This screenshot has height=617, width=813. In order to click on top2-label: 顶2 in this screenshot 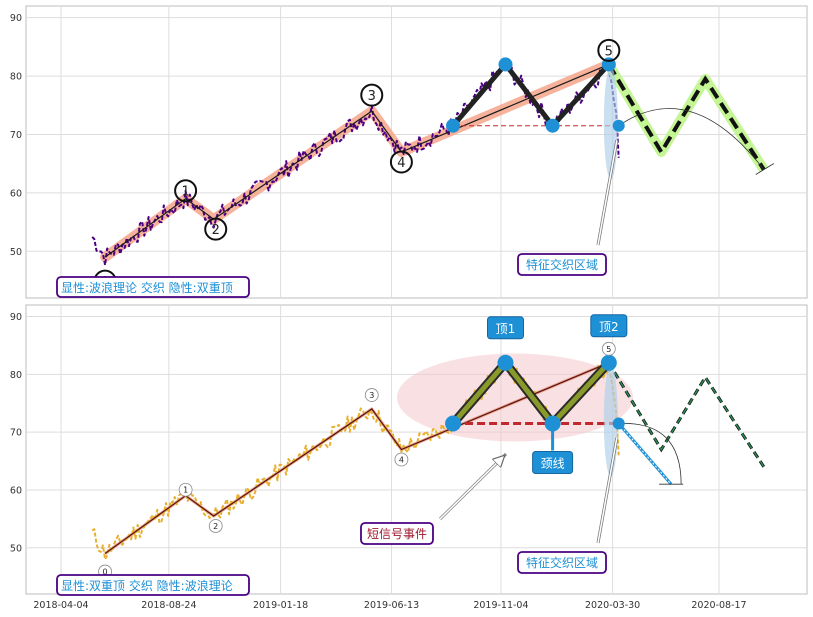, I will do `click(609, 327)`.